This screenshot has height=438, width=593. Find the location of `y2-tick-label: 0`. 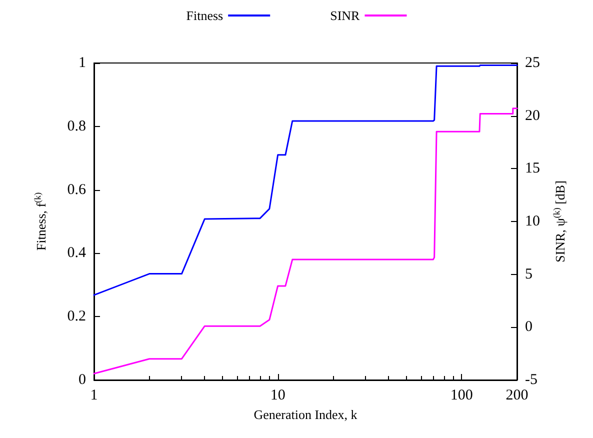

y2-tick-label: 0 is located at coordinates (528, 327).